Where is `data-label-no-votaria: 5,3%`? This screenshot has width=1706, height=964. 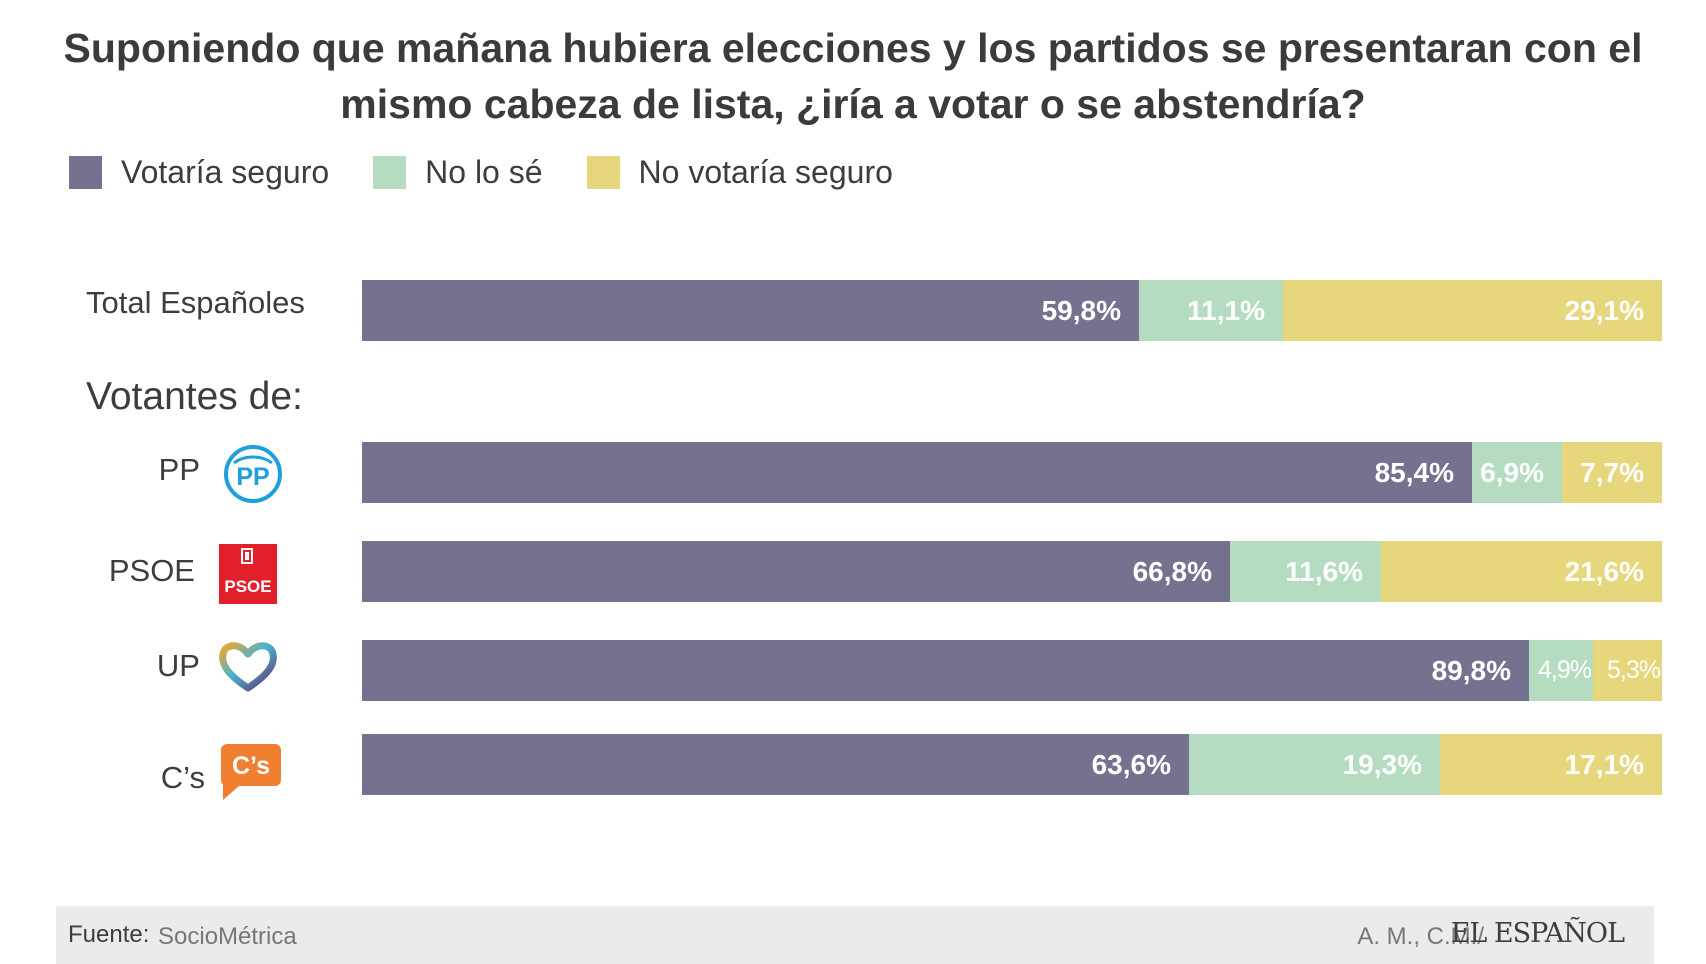 data-label-no-votaria: 5,3% is located at coordinates (1634, 670).